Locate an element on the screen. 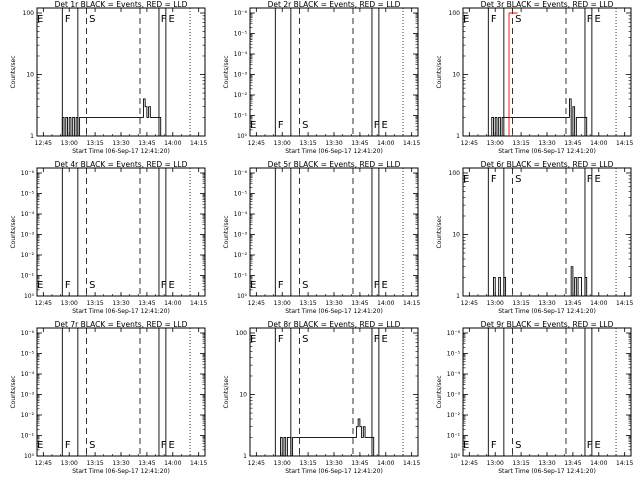 This screenshot has height=480, width=640. panel-title: Det 9r BLACK = Events, RED = LLD is located at coordinates (547, 324).